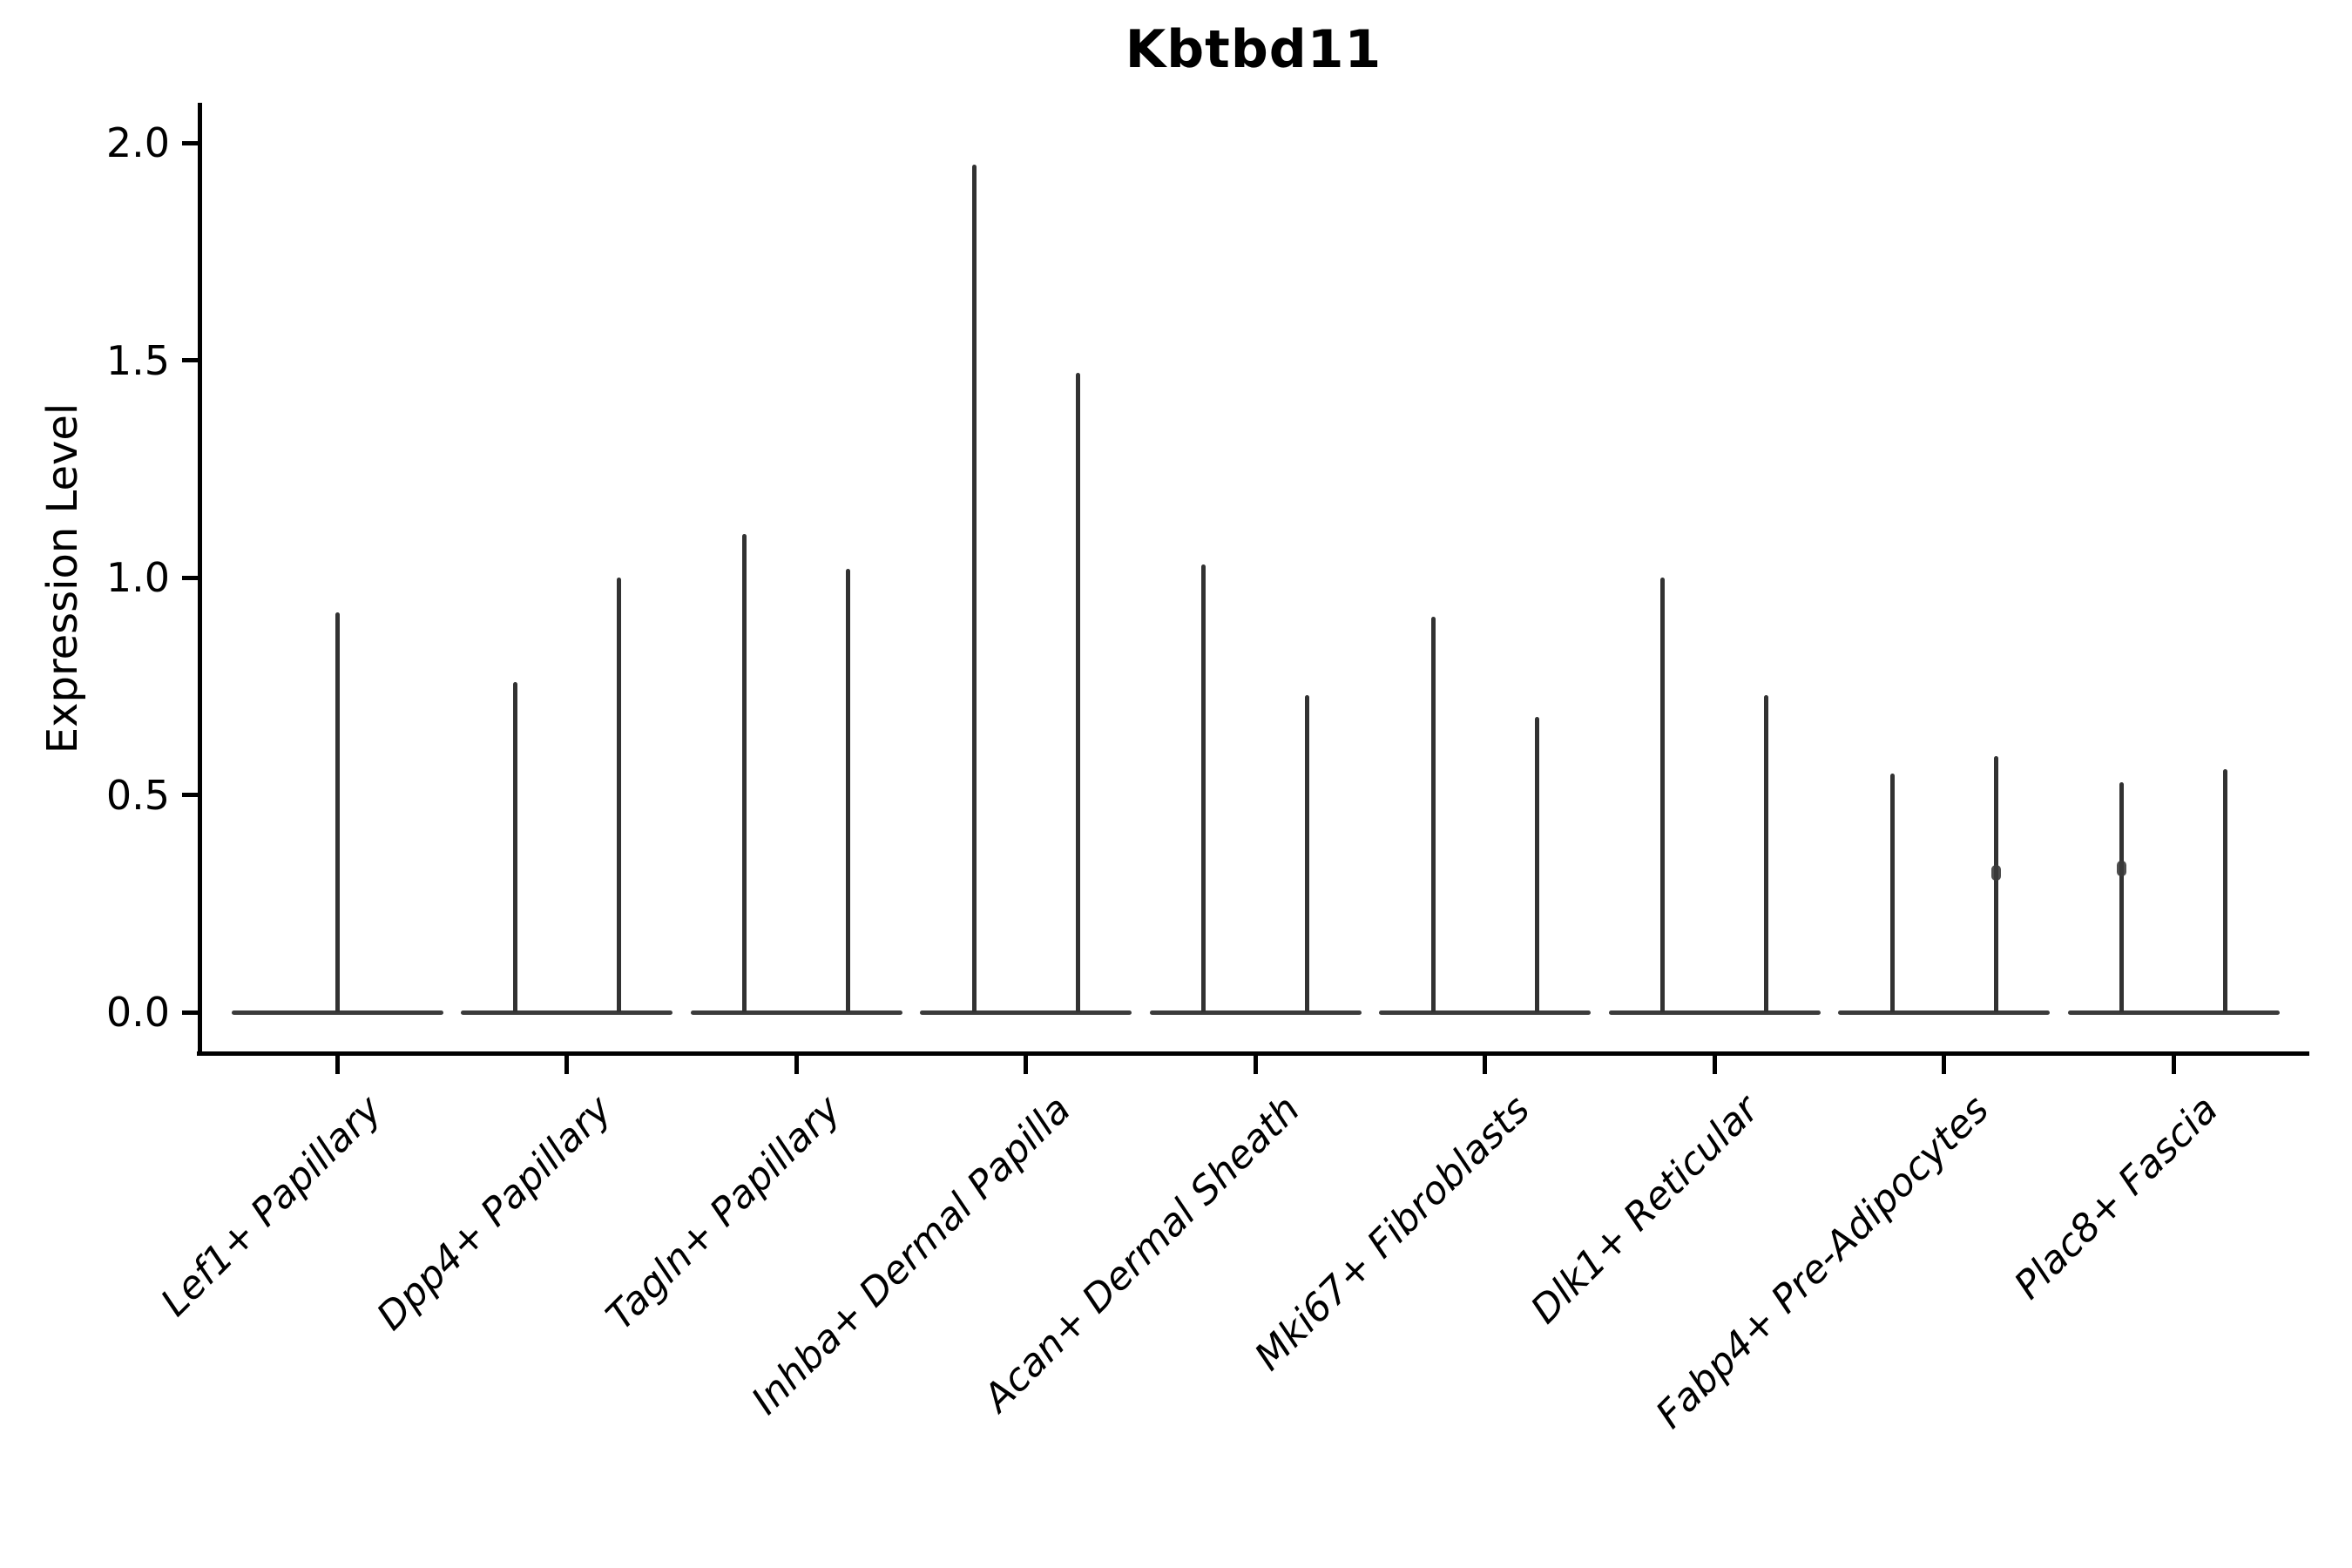  What do you see at coordinates (200, 579) in the screenshot?
I see `y-axis-spine` at bounding box center [200, 579].